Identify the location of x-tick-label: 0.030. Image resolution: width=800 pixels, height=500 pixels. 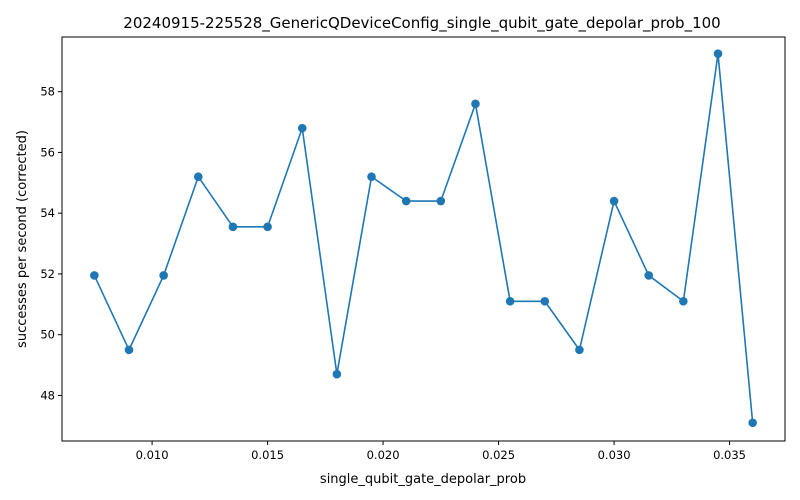
(614, 455).